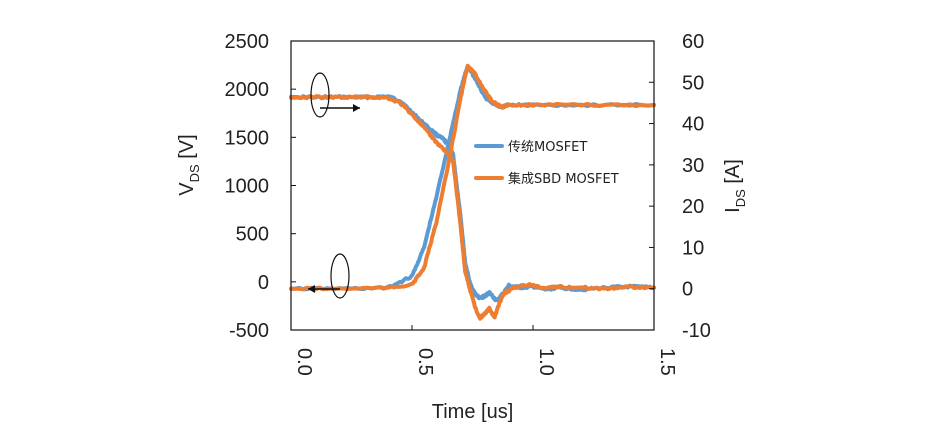 This screenshot has width=934, height=440. I want to click on y-left-tick-label: 1000, so click(247, 187).